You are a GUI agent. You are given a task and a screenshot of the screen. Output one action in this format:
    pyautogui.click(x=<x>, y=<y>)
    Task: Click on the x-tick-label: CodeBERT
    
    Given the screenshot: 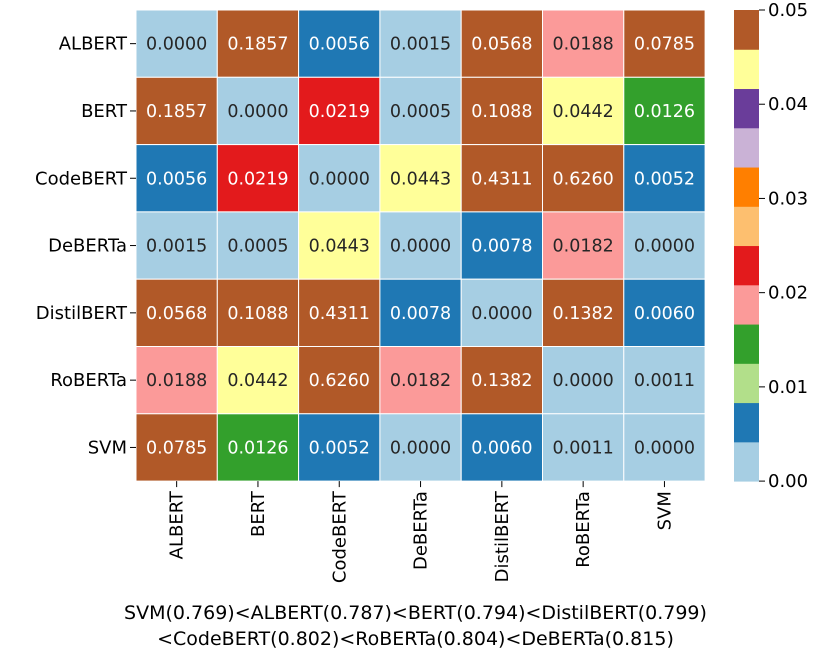 What is the action you would take?
    pyautogui.click(x=339, y=536)
    